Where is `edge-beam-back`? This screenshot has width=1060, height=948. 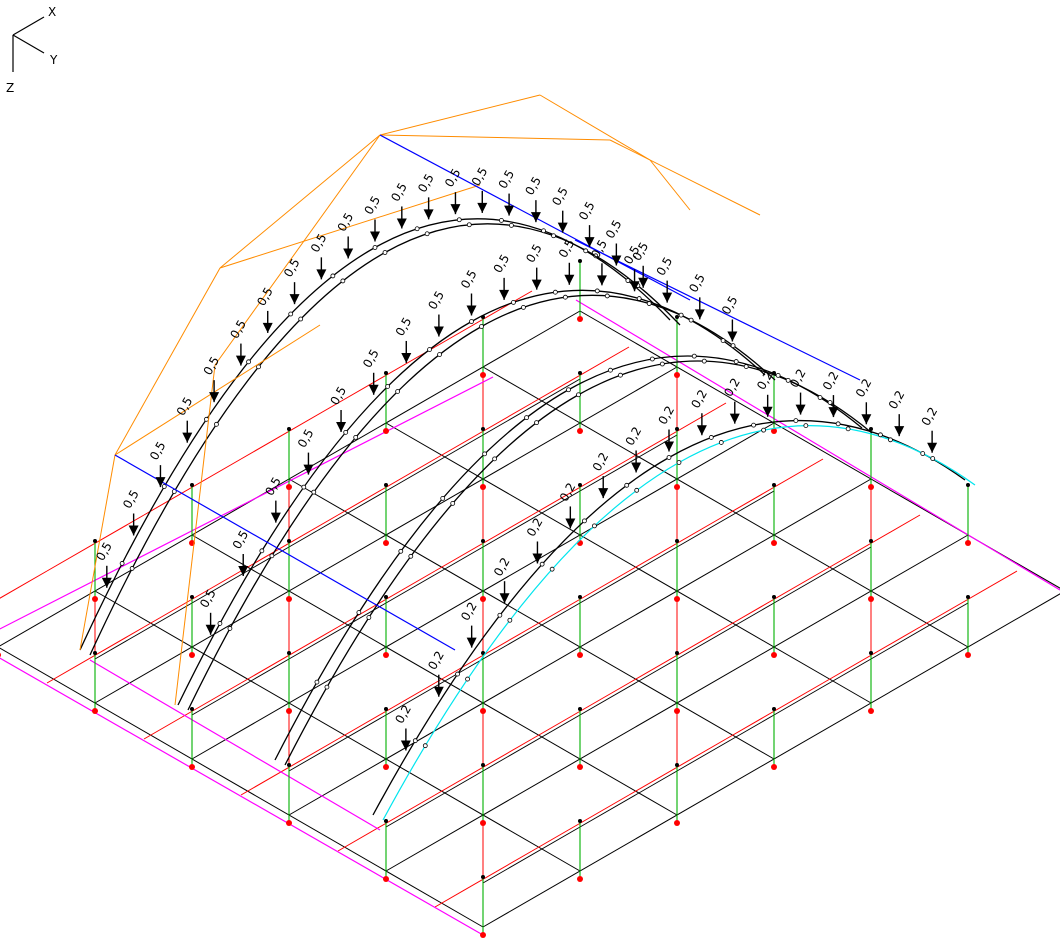
edge-beam-back is located at coordinates (817, 445).